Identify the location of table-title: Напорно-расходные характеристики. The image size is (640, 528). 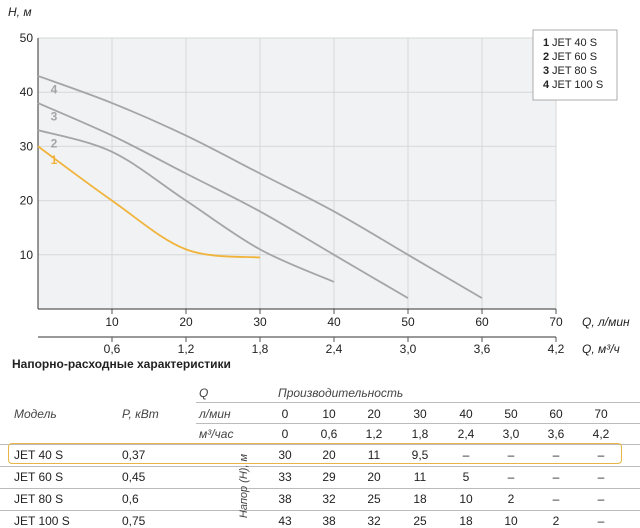
(121, 364).